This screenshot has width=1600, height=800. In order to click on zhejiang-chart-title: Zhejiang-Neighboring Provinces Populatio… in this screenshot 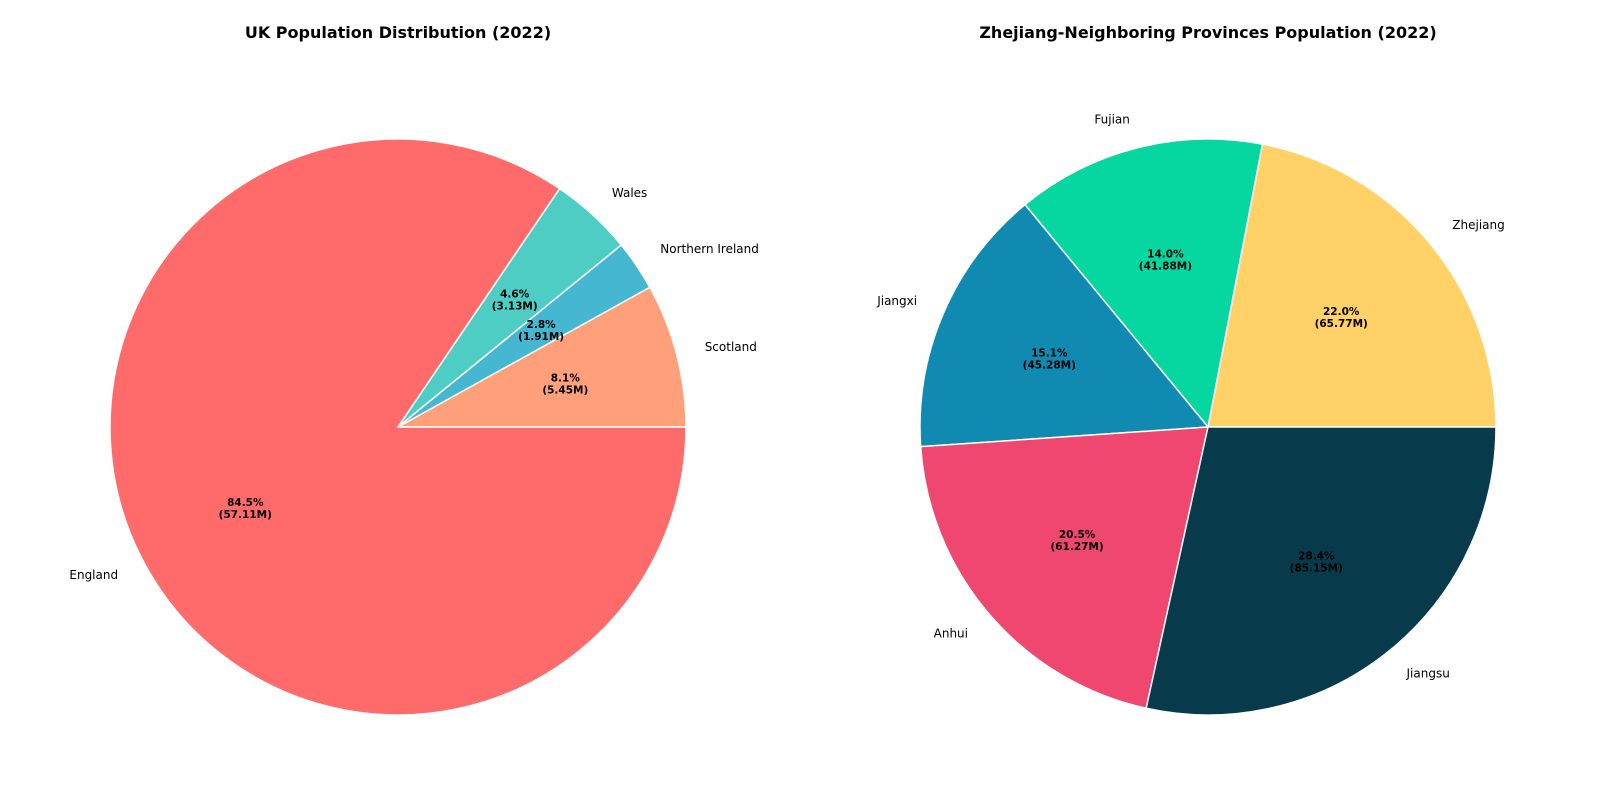, I will do `click(1207, 32)`.